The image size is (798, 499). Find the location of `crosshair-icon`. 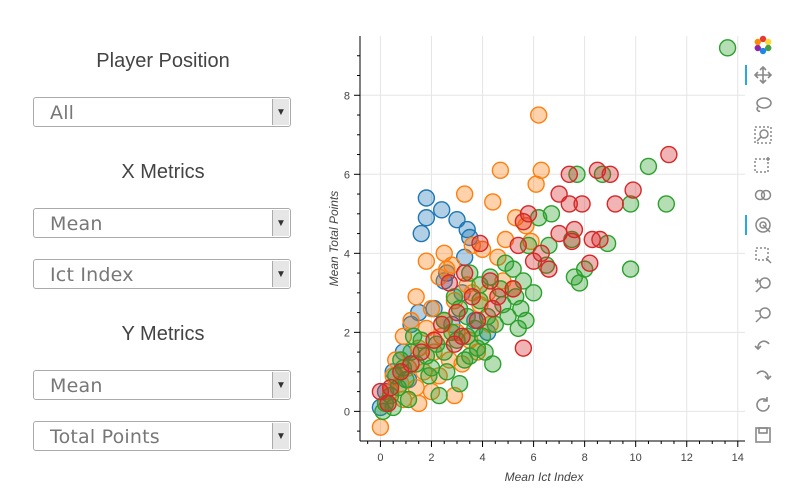

crosshair-icon is located at coordinates (763, 255).